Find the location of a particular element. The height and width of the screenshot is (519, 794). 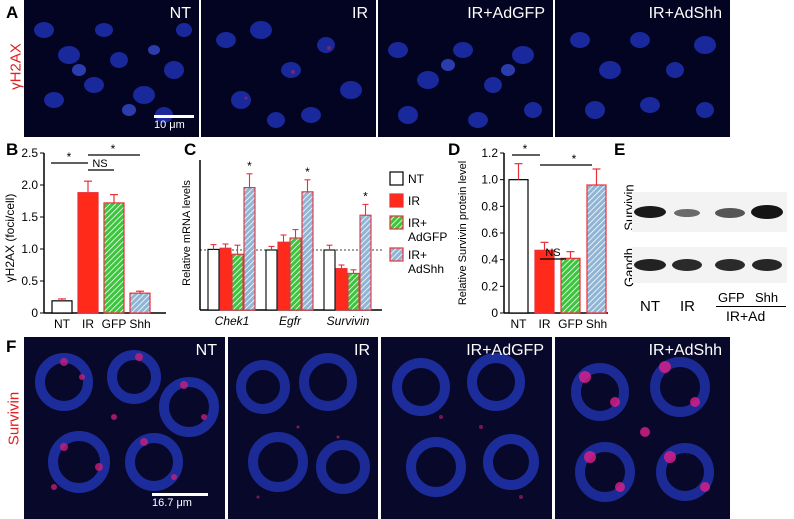

micrograph-f-ir-image is located at coordinates (303, 428).